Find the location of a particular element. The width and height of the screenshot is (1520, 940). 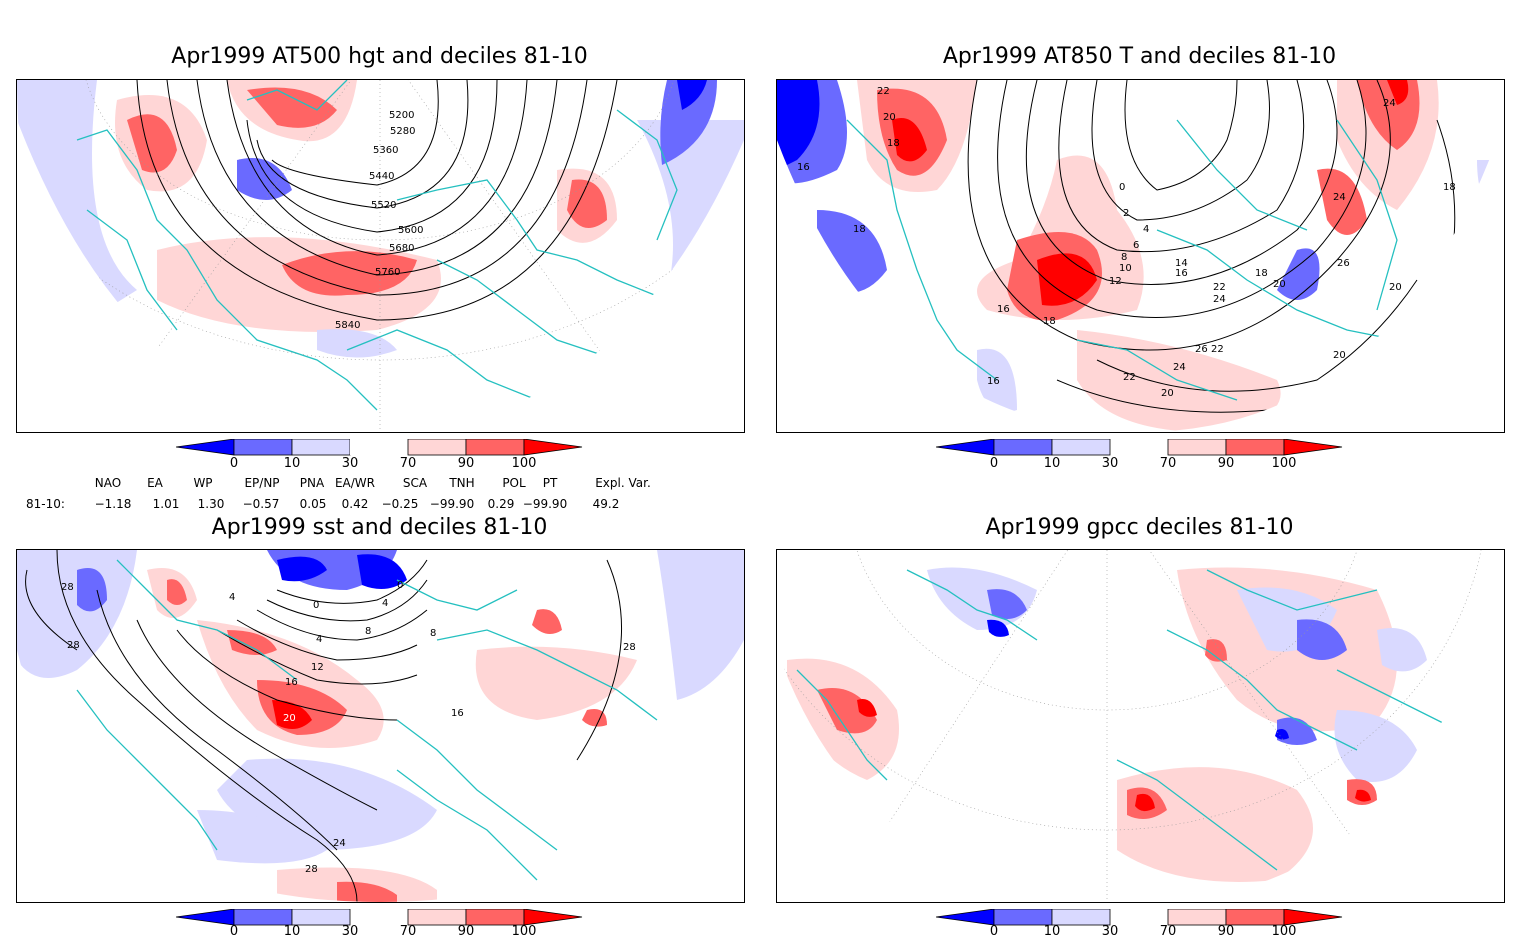

contour-label: 5760 is located at coordinates (387, 272).